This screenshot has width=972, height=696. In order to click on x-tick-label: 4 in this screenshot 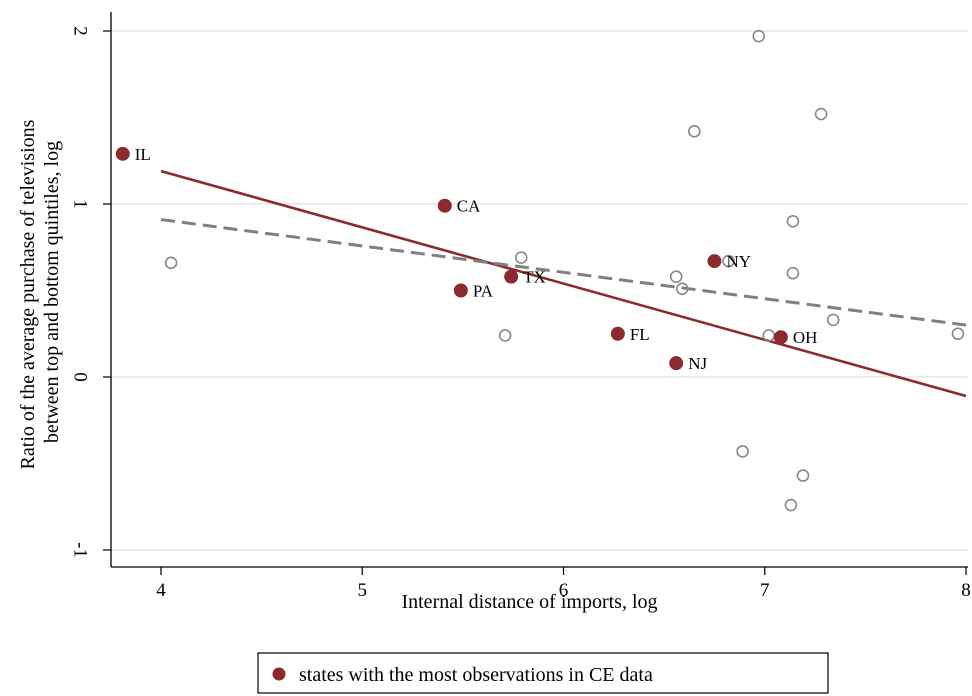, I will do `click(161, 590)`.